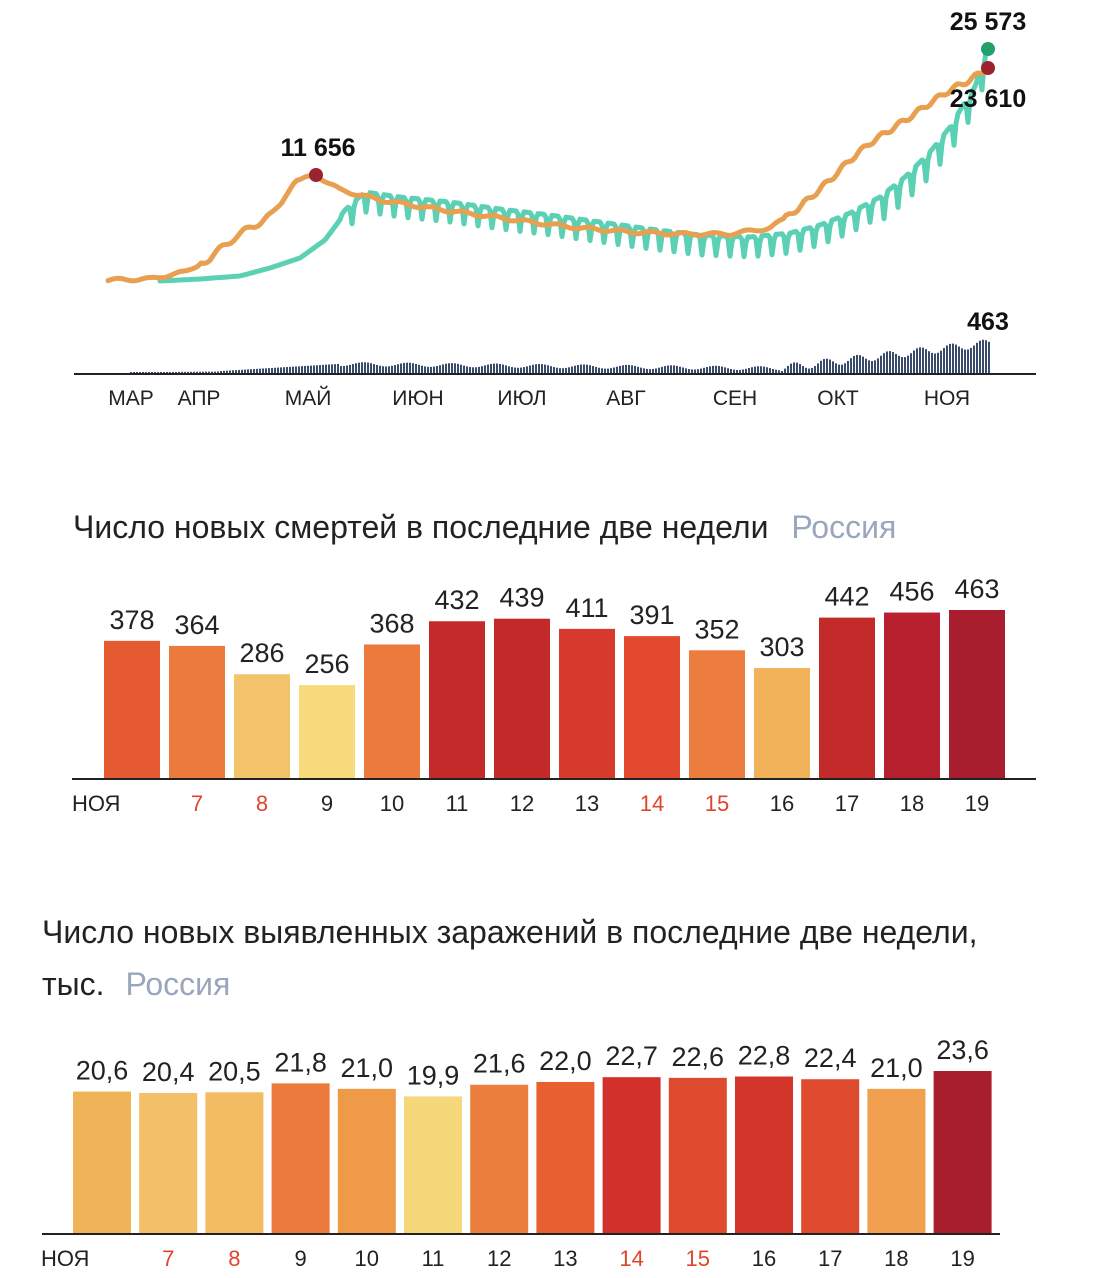 This screenshot has height=1278, width=1099. What do you see at coordinates (565, 1061) in the screenshot?
I see `bar-value-label-7: 22,0` at bounding box center [565, 1061].